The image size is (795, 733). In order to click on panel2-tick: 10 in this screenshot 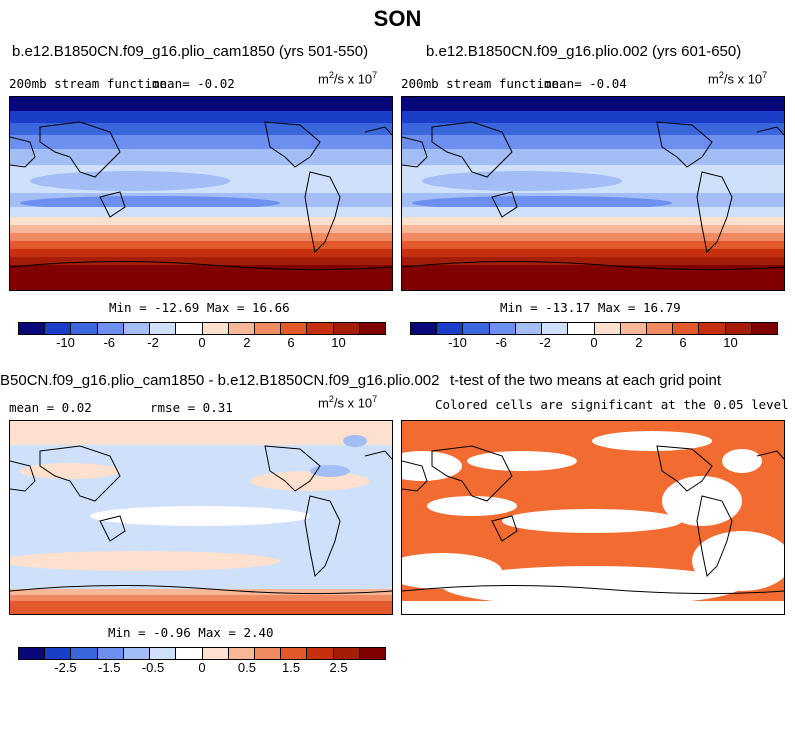, I will do `click(730, 342)`.